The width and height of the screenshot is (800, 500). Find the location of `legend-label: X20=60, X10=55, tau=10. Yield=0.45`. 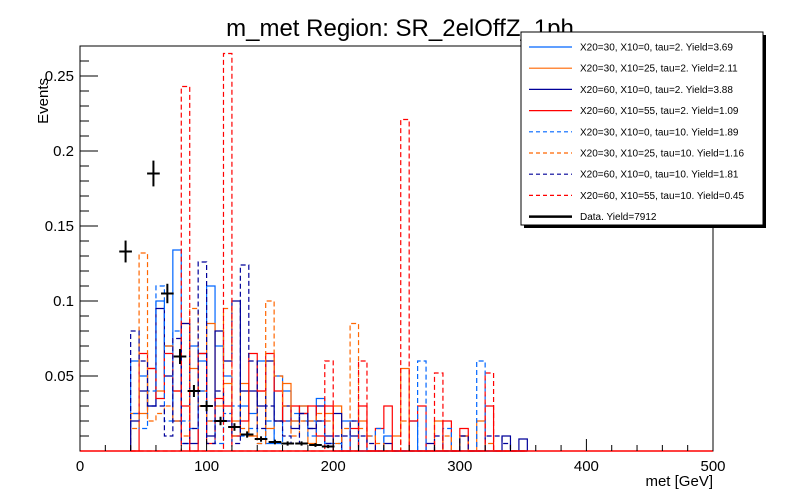

legend-label: X20=60, X10=55, tau=10. Yield=0.45 is located at coordinates (662, 196).